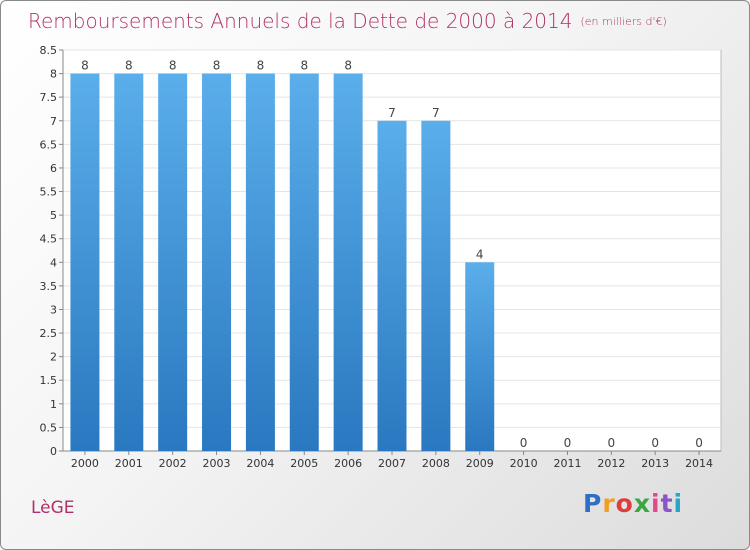 The image size is (750, 550). What do you see at coordinates (217, 463) in the screenshot?
I see `x-tick-label: 2003` at bounding box center [217, 463].